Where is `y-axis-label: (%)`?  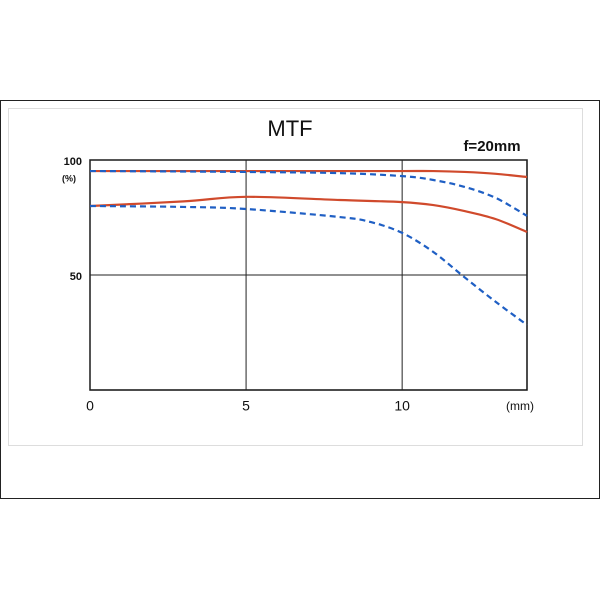
y-axis-label: (%) is located at coordinates (69, 178).